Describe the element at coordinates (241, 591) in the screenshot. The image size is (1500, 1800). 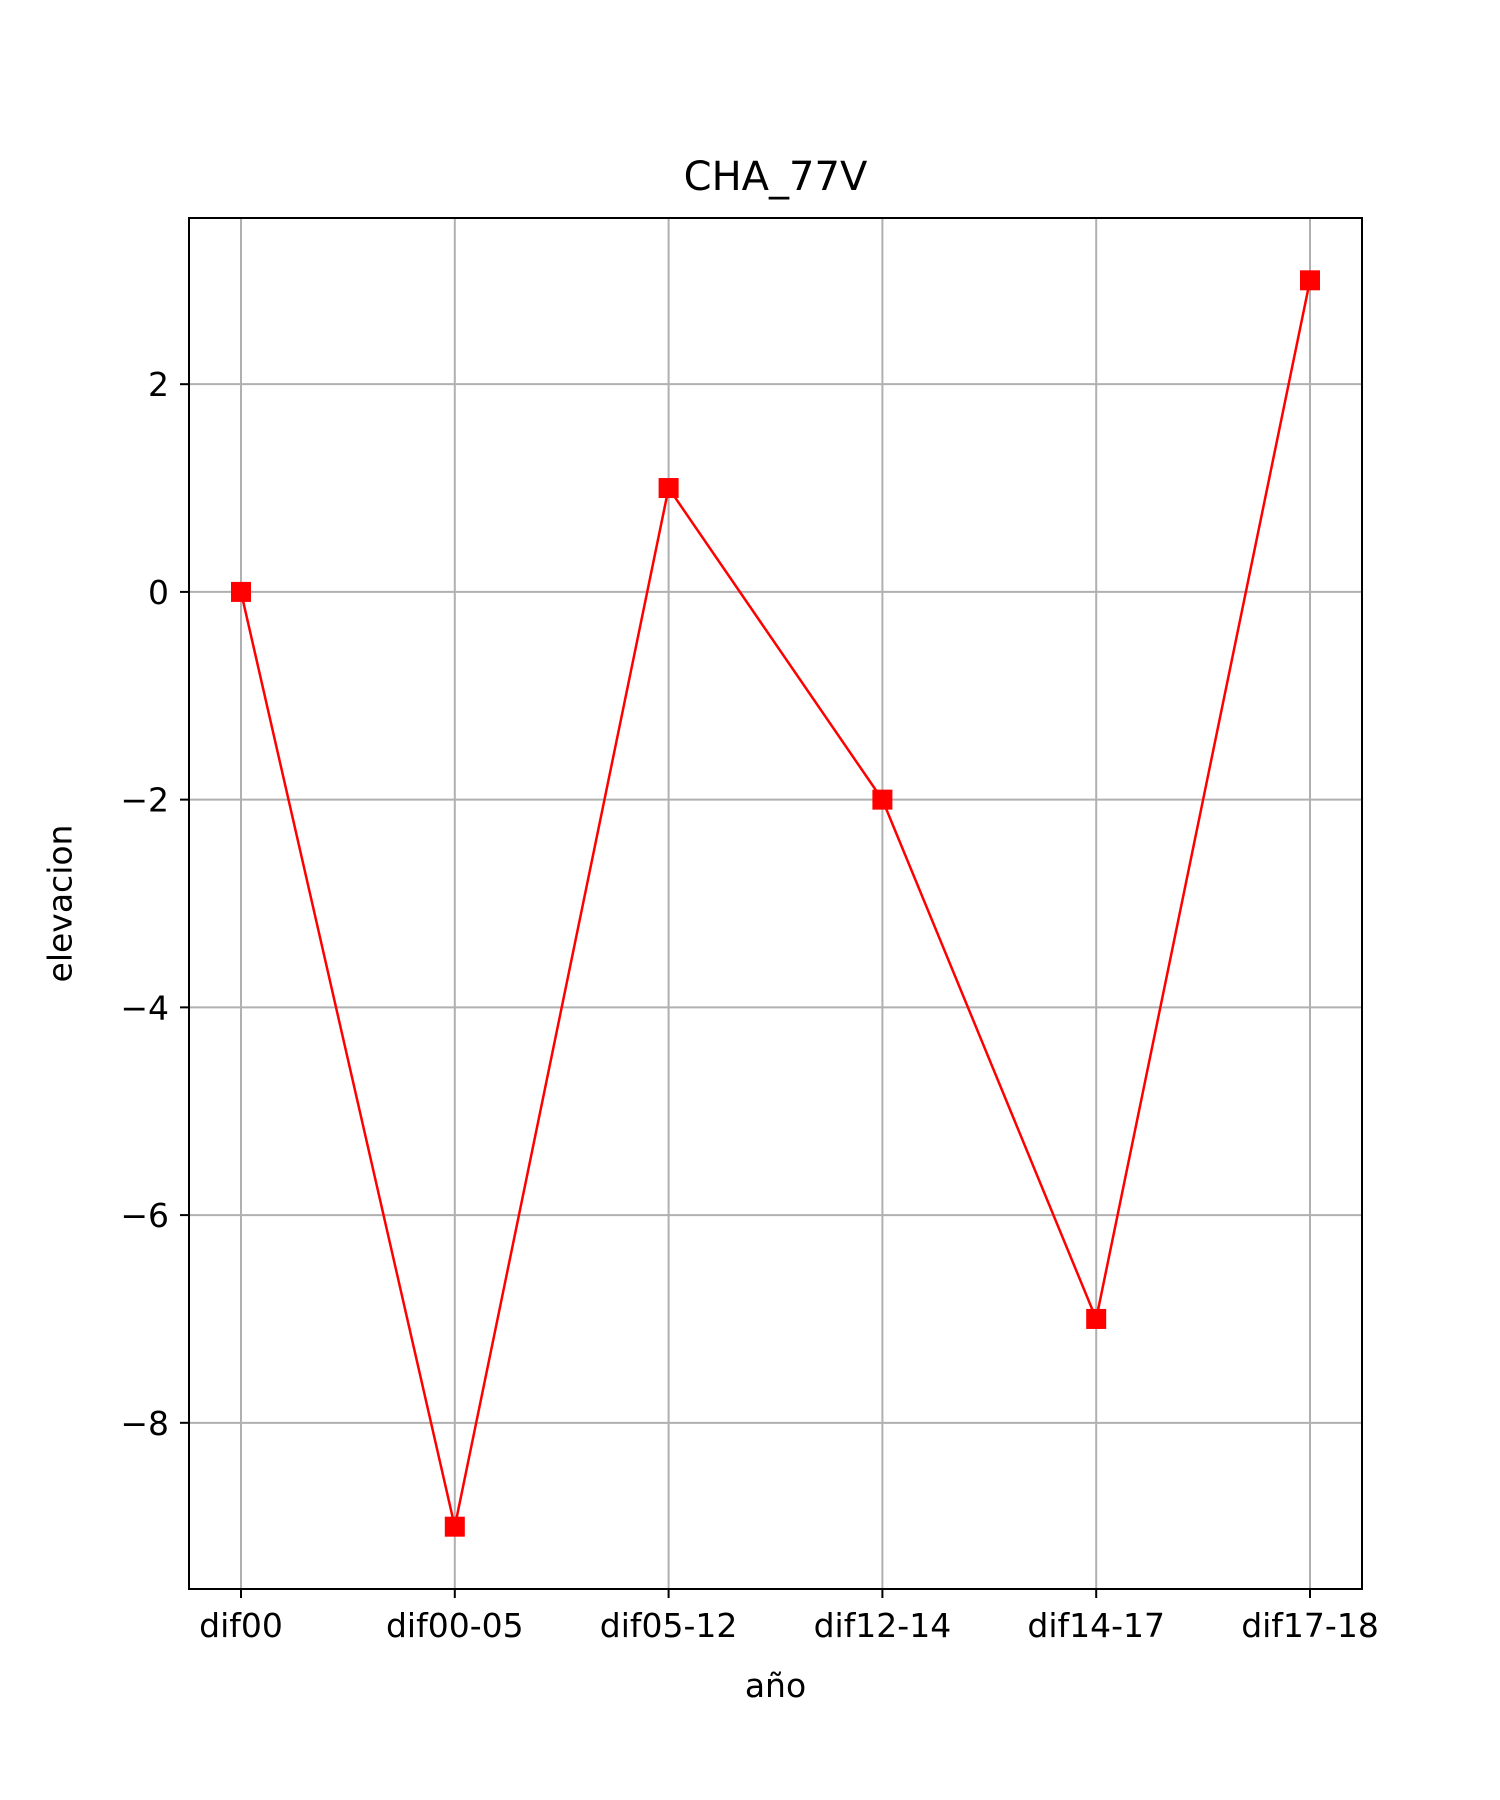
I see `data-point-dif00` at that location.